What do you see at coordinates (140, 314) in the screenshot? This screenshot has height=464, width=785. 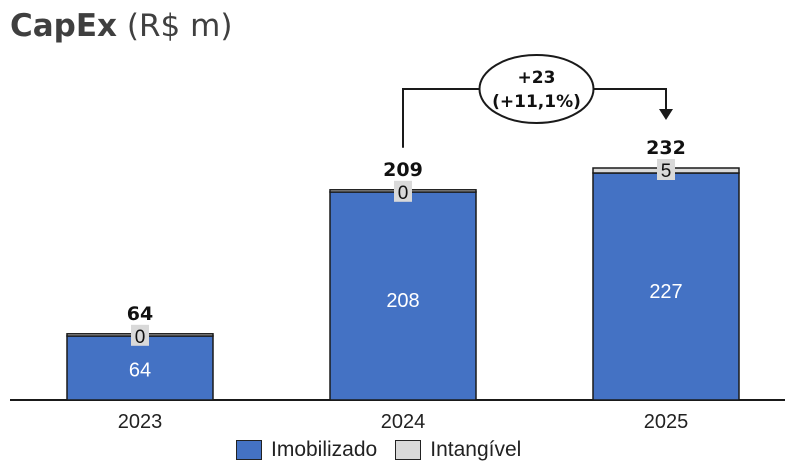 I see `total-label-2023: 64` at bounding box center [140, 314].